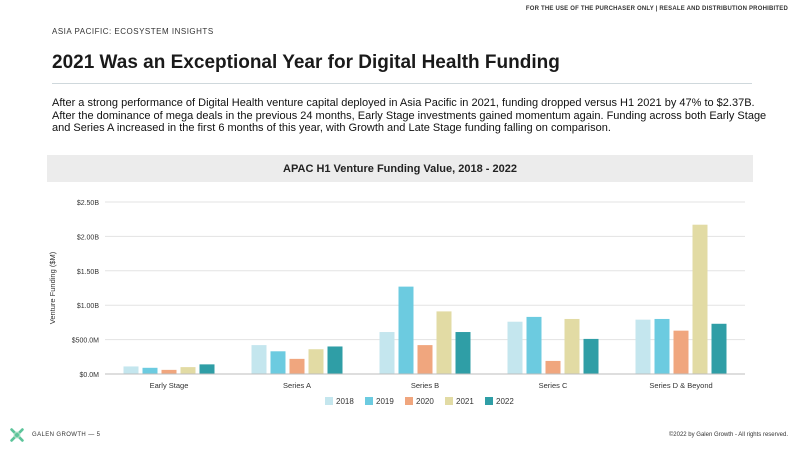  Describe the element at coordinates (90, 375) in the screenshot. I see `y-tick-label: $0.0M` at that location.